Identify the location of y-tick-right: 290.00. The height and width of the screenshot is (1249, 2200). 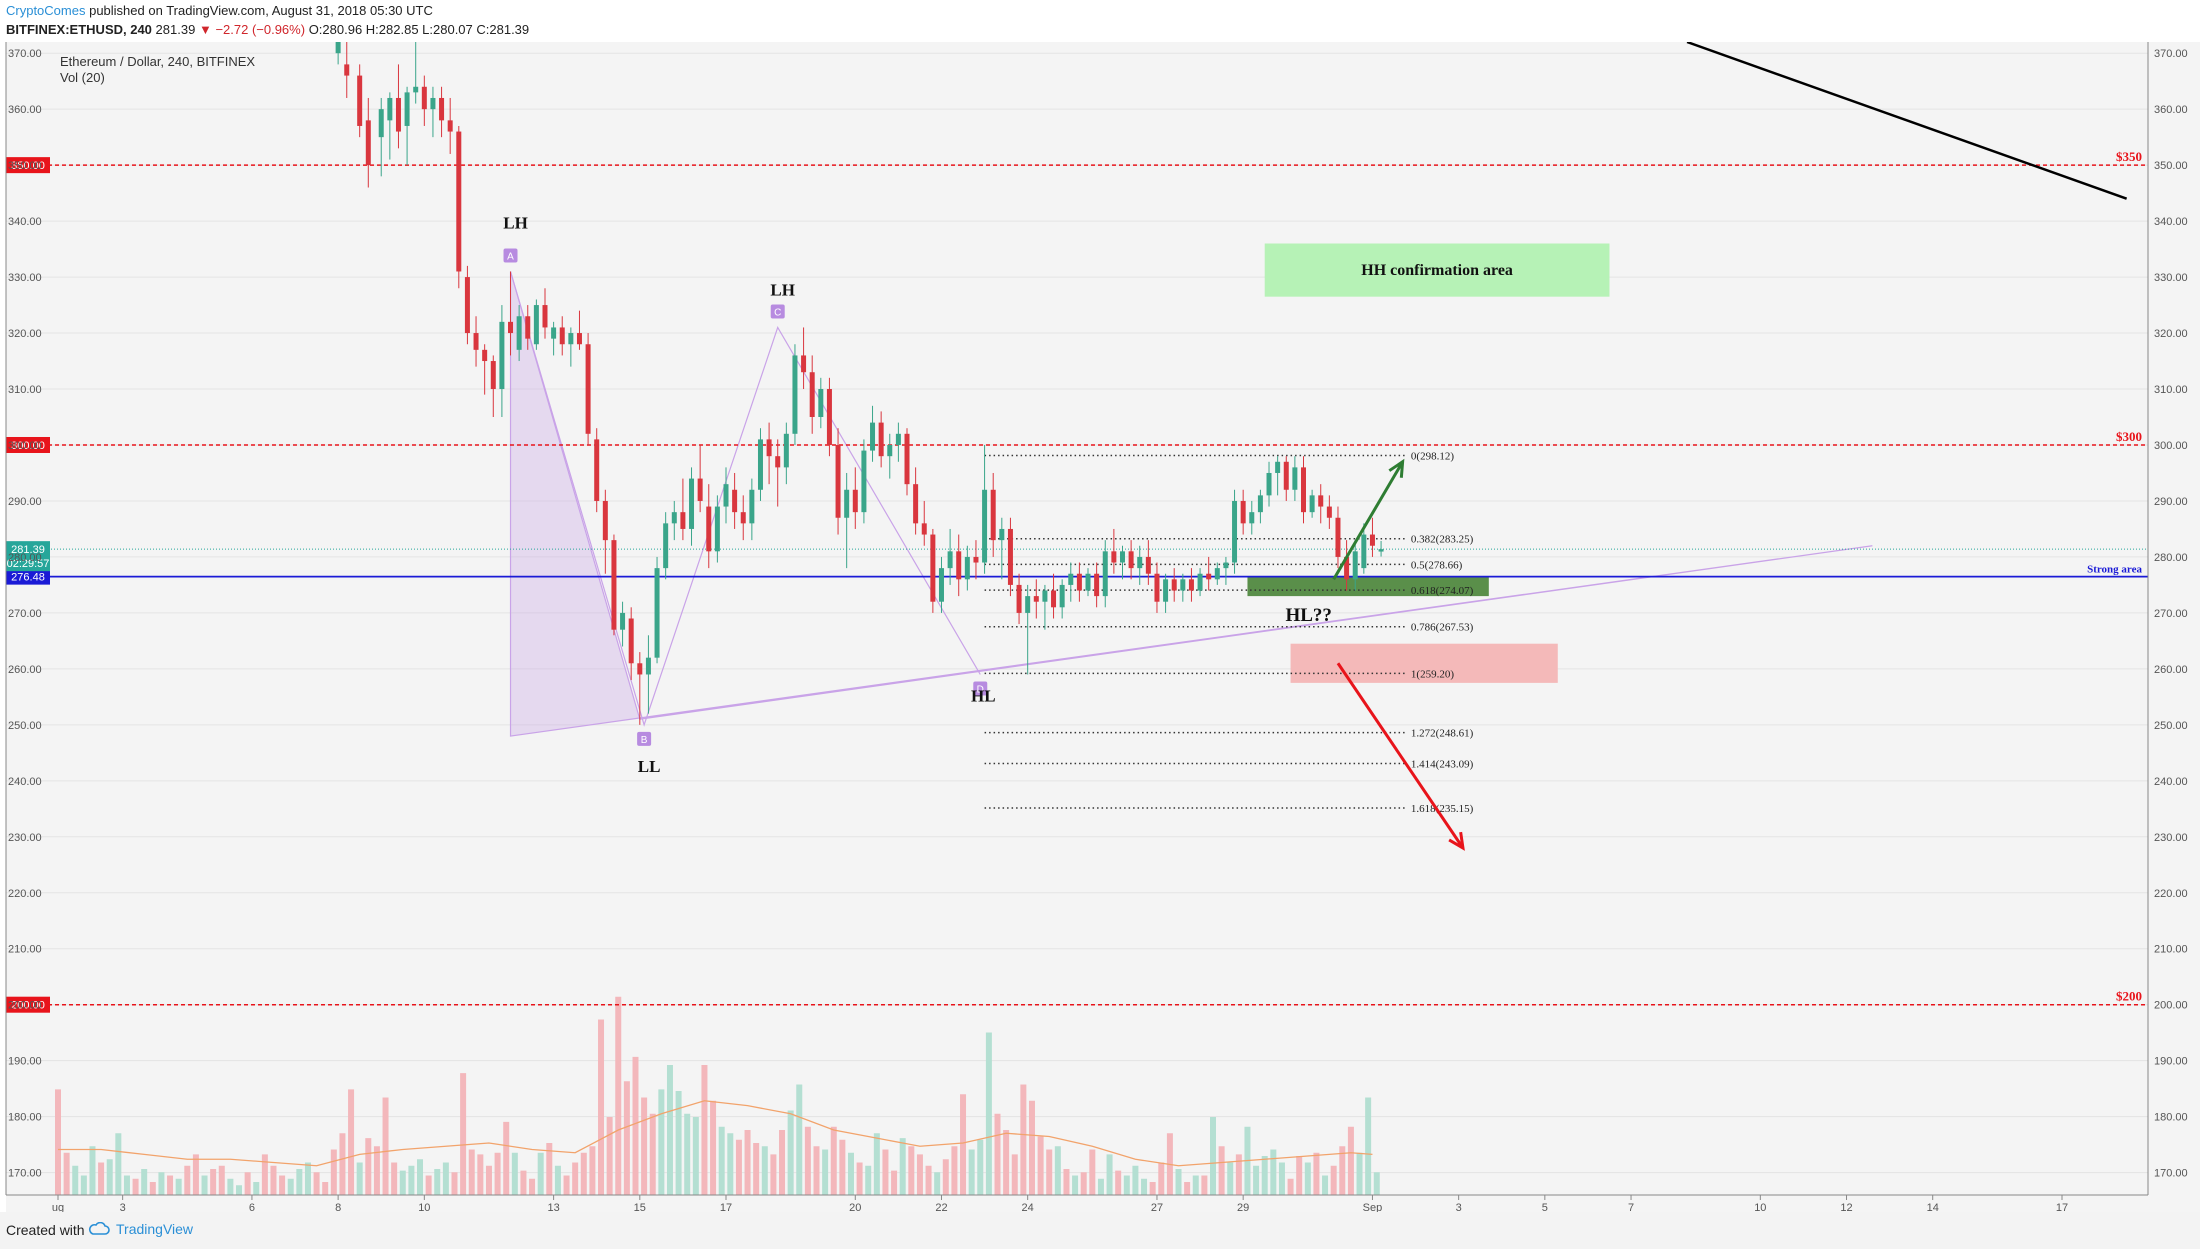
(2171, 502).